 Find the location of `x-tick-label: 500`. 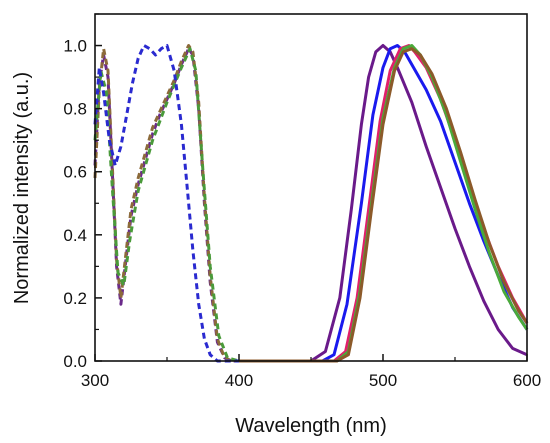

x-tick-label: 500 is located at coordinates (383, 380).